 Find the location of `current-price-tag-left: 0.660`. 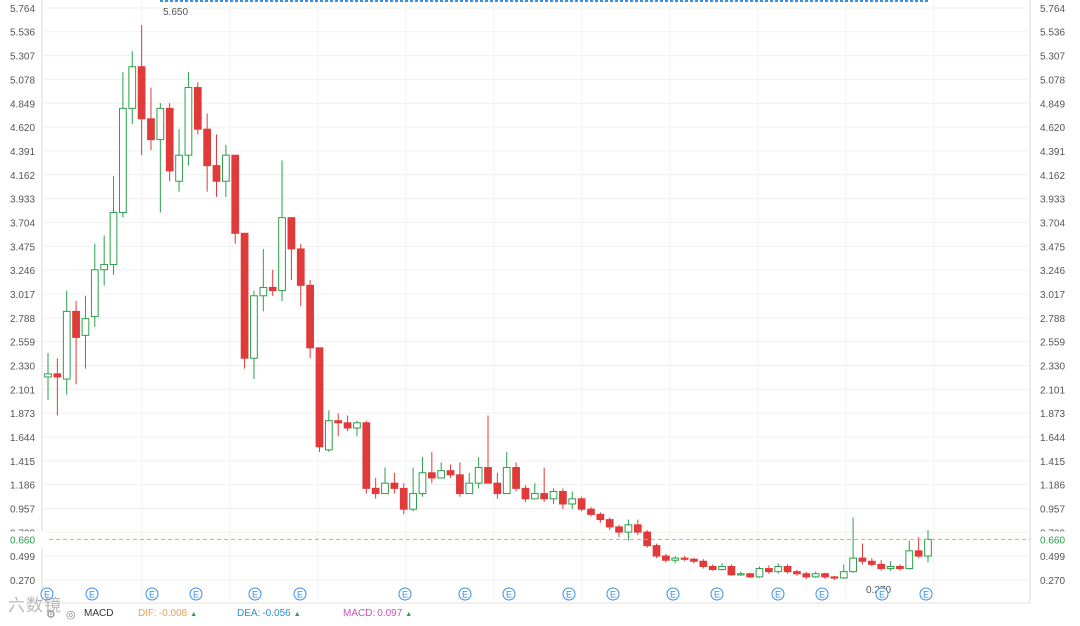

current-price-tag-left: 0.660 is located at coordinates (22, 540).